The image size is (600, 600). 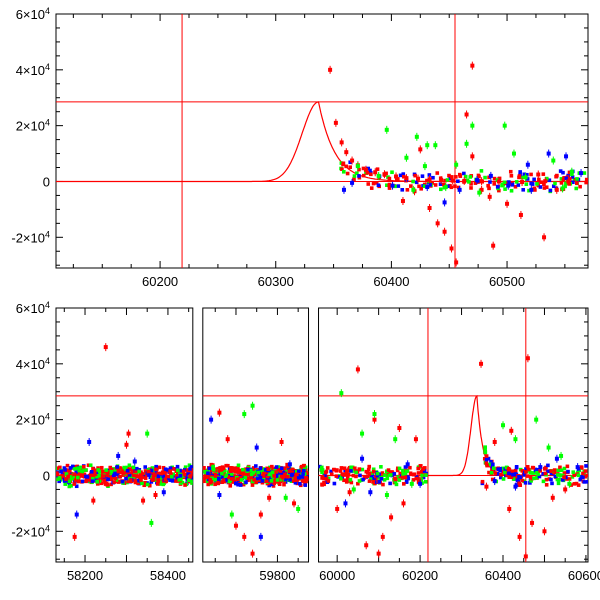 What do you see at coordinates (322, 142) in the screenshot?
I see `top-panel-model-curve` at bounding box center [322, 142].